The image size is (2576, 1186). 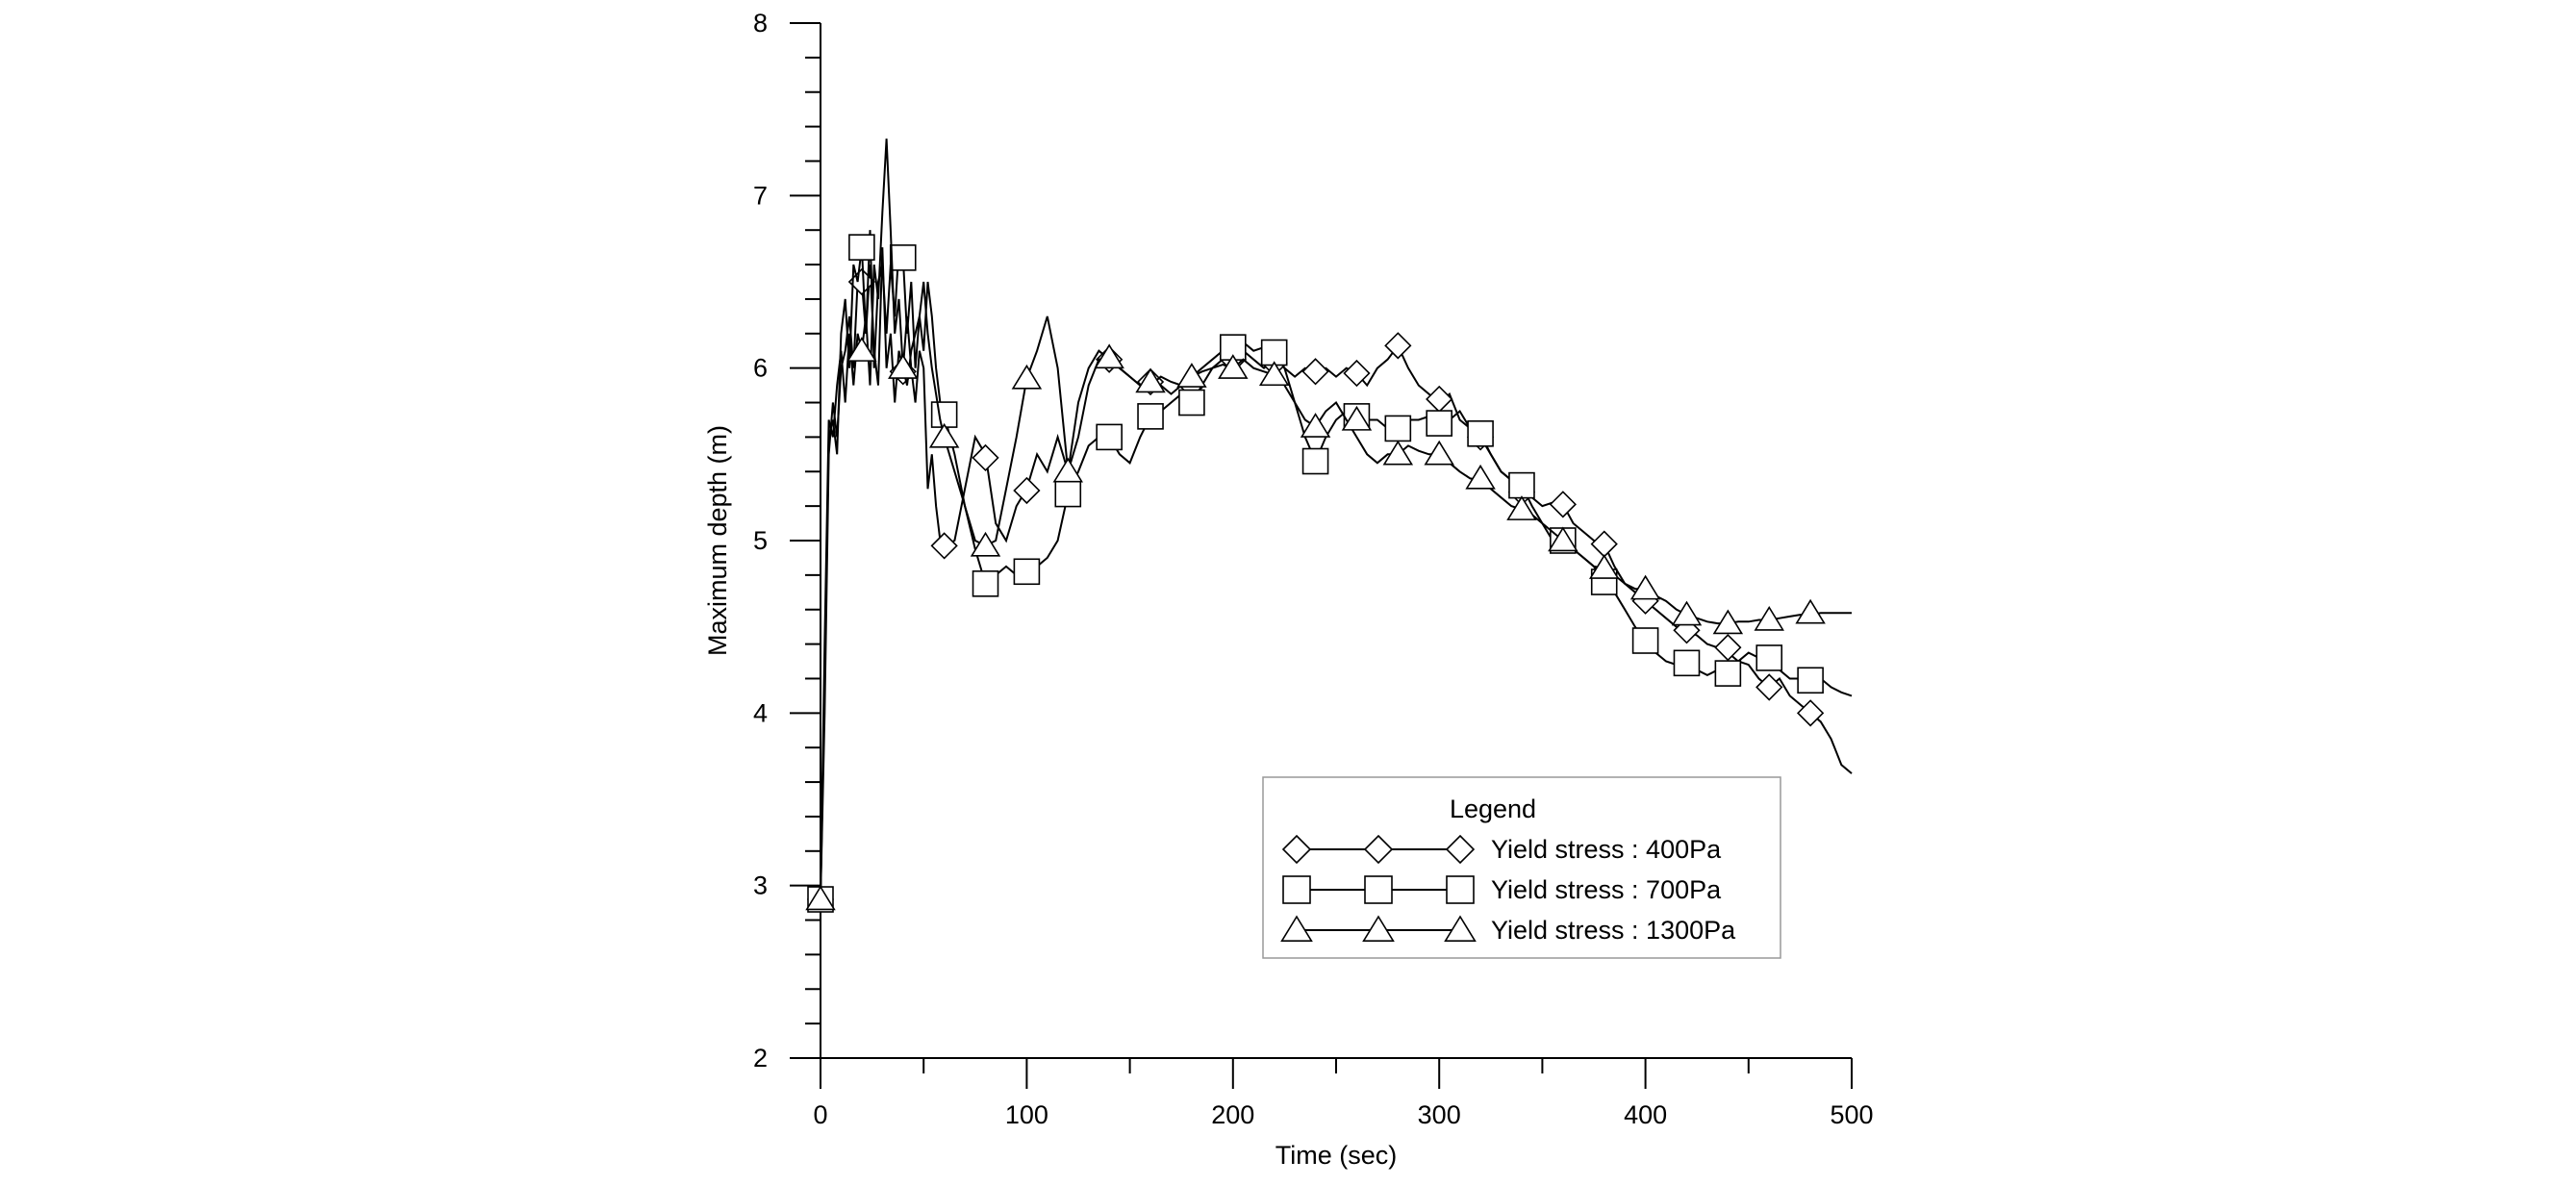 I want to click on legend-label: Yield stress : 700Pa, so click(x=1606, y=890).